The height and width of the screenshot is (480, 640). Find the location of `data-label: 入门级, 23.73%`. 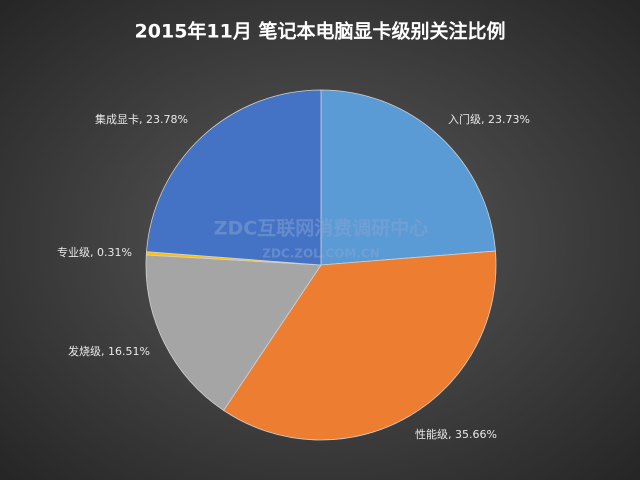

data-label: 入门级, 23.73% is located at coordinates (489, 119).